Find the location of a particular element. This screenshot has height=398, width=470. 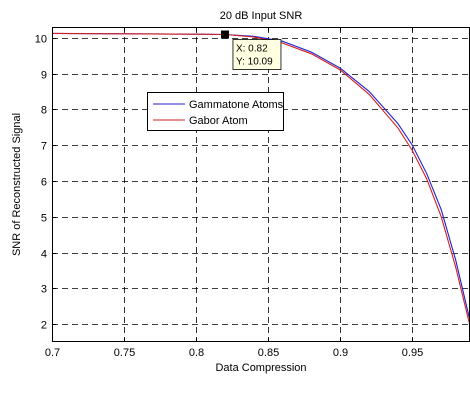

y-tick-label: 6 is located at coordinates (44, 183).